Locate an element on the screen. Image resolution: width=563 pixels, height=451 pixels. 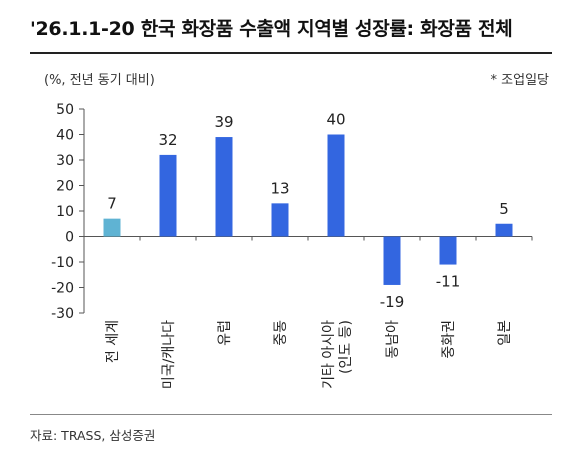
data-label: 7 is located at coordinates (112, 204).